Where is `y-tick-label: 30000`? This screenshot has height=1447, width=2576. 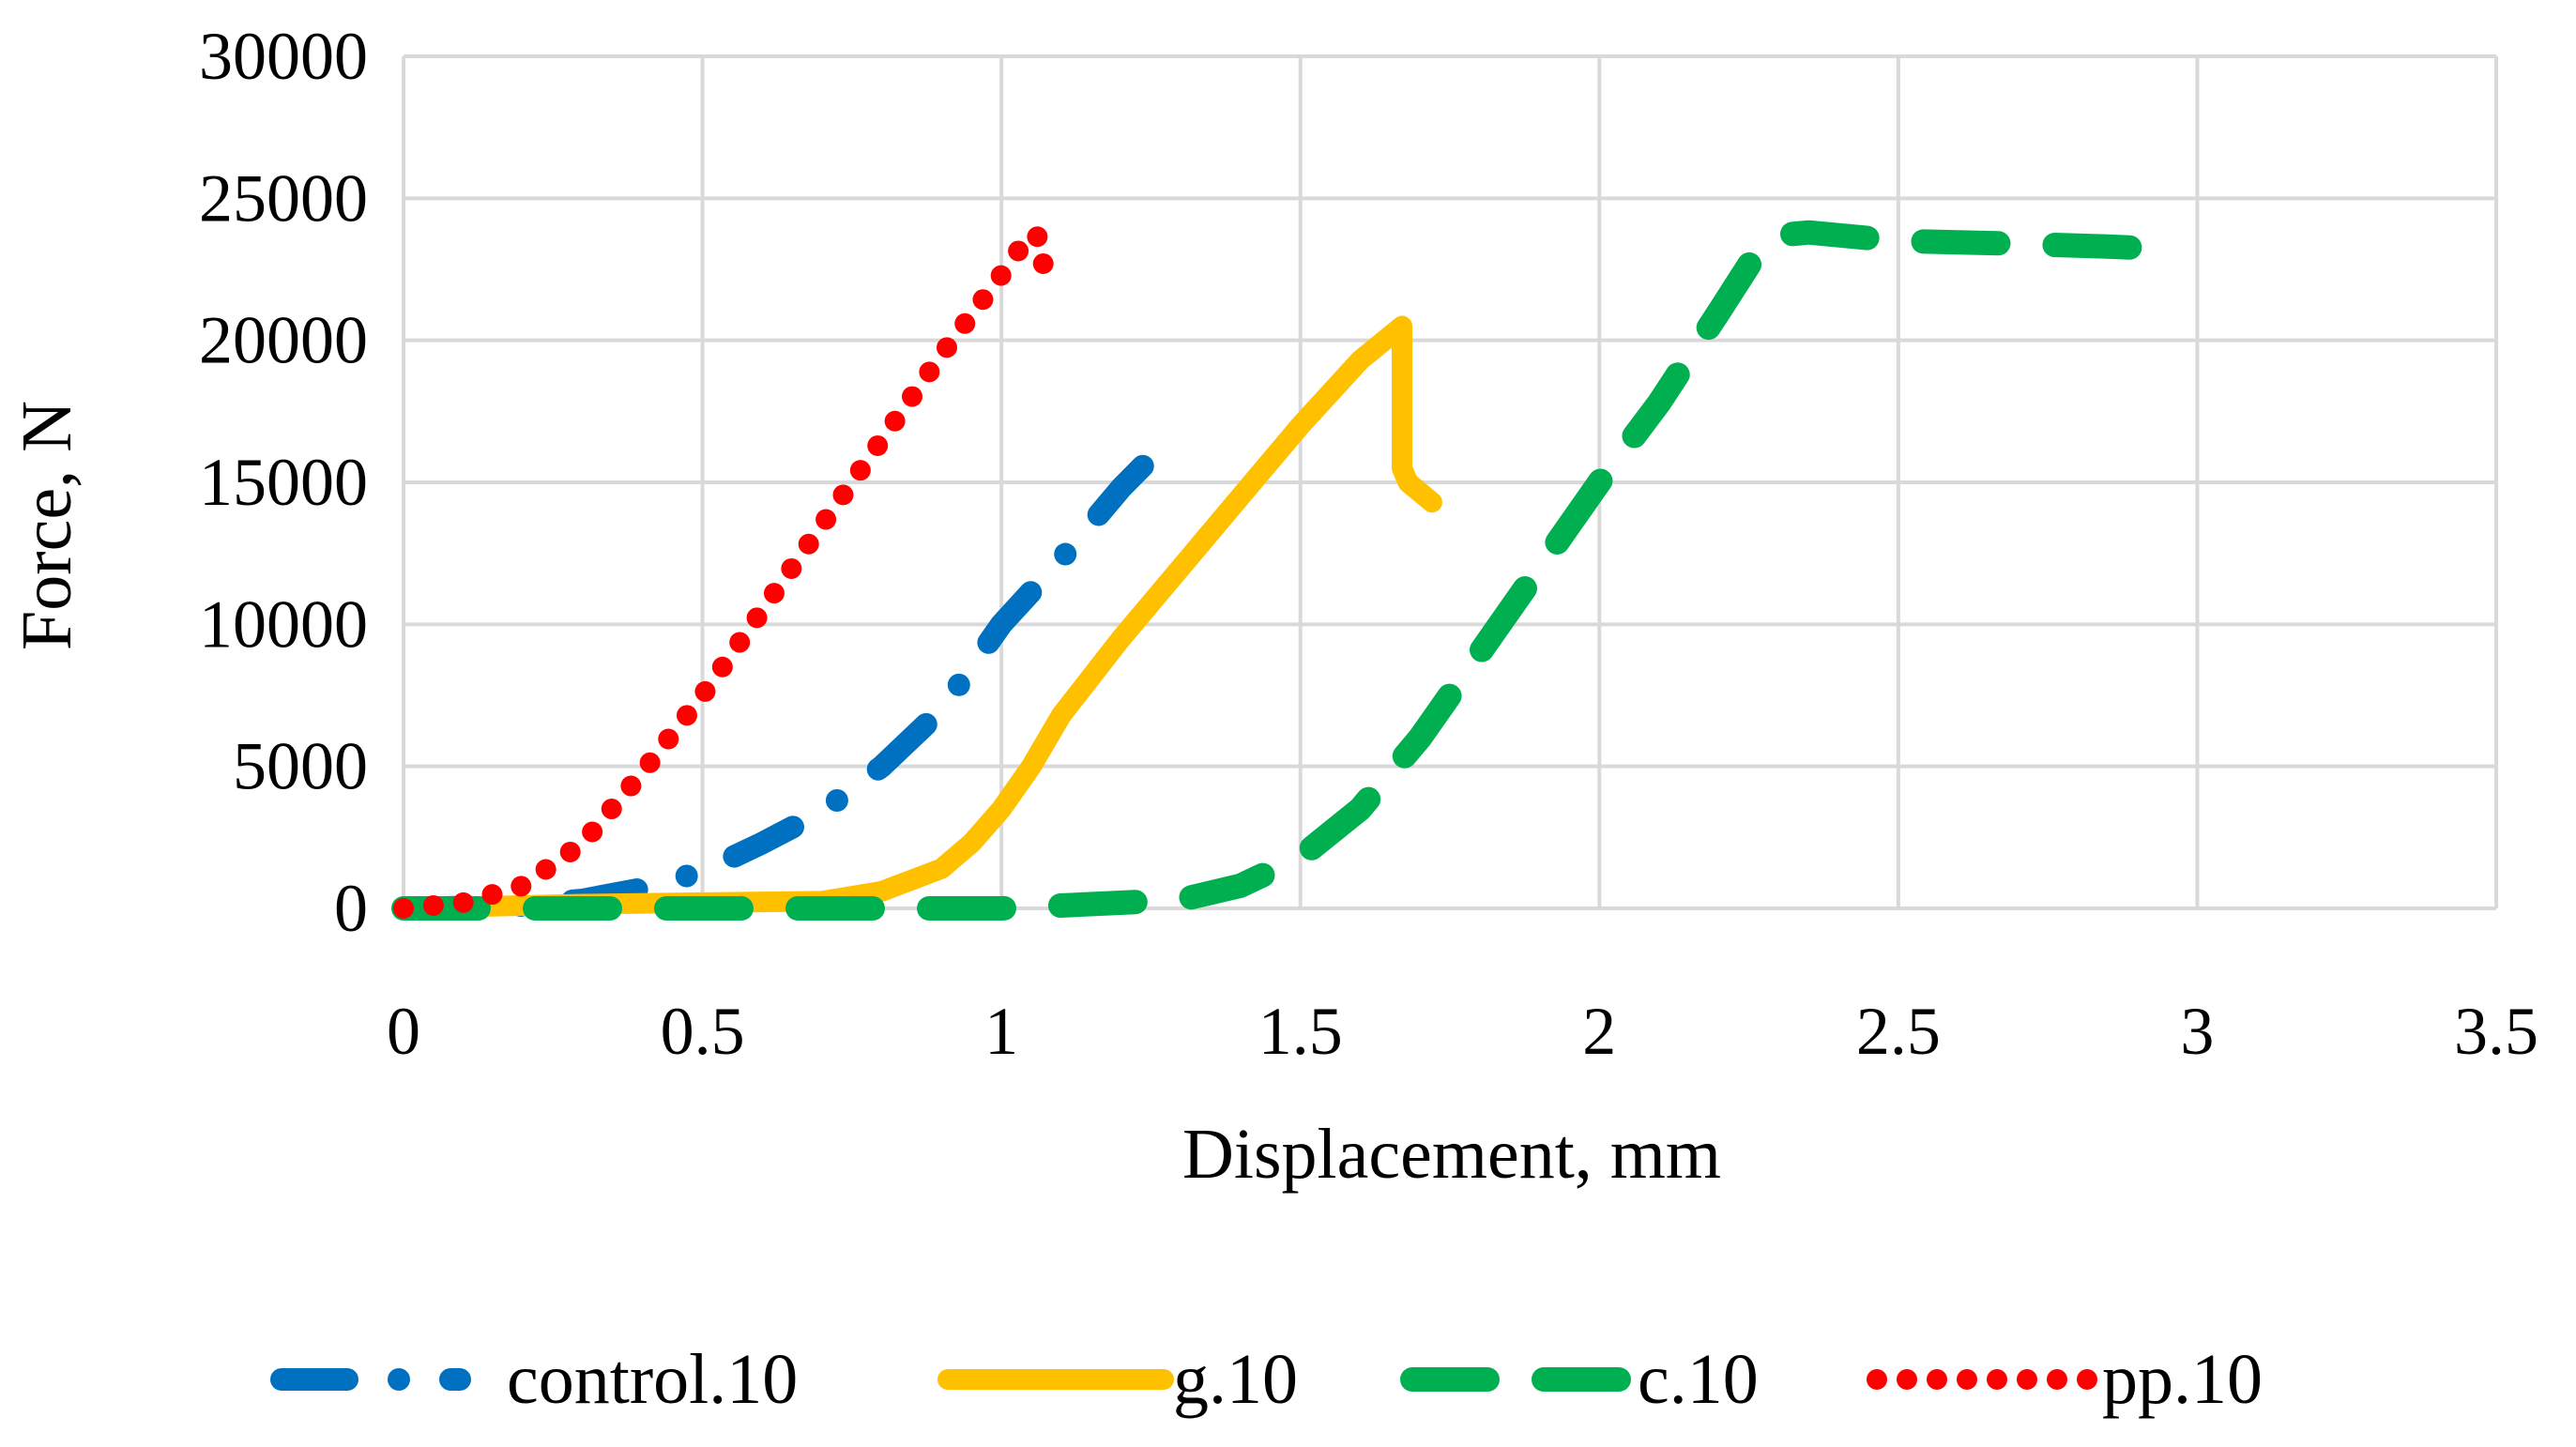
y-tick-label: 30000 is located at coordinates (283, 56).